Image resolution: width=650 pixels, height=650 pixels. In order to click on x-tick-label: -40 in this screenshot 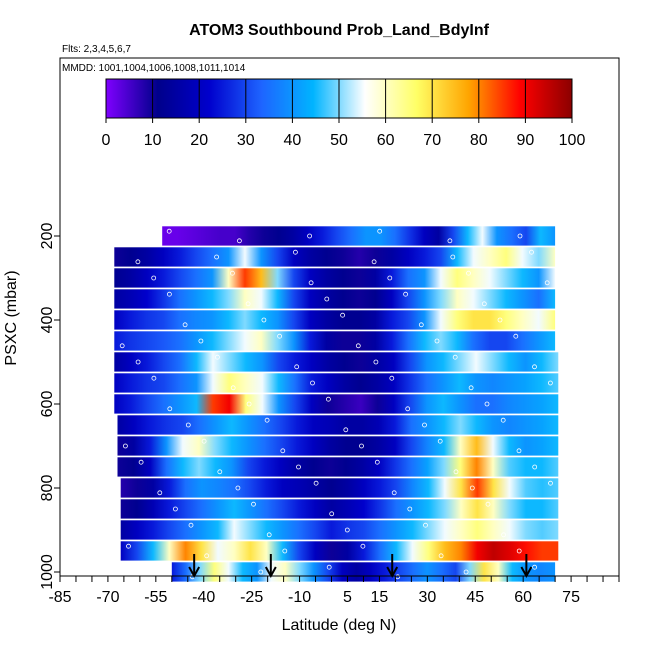, I will do `click(203, 597)`.